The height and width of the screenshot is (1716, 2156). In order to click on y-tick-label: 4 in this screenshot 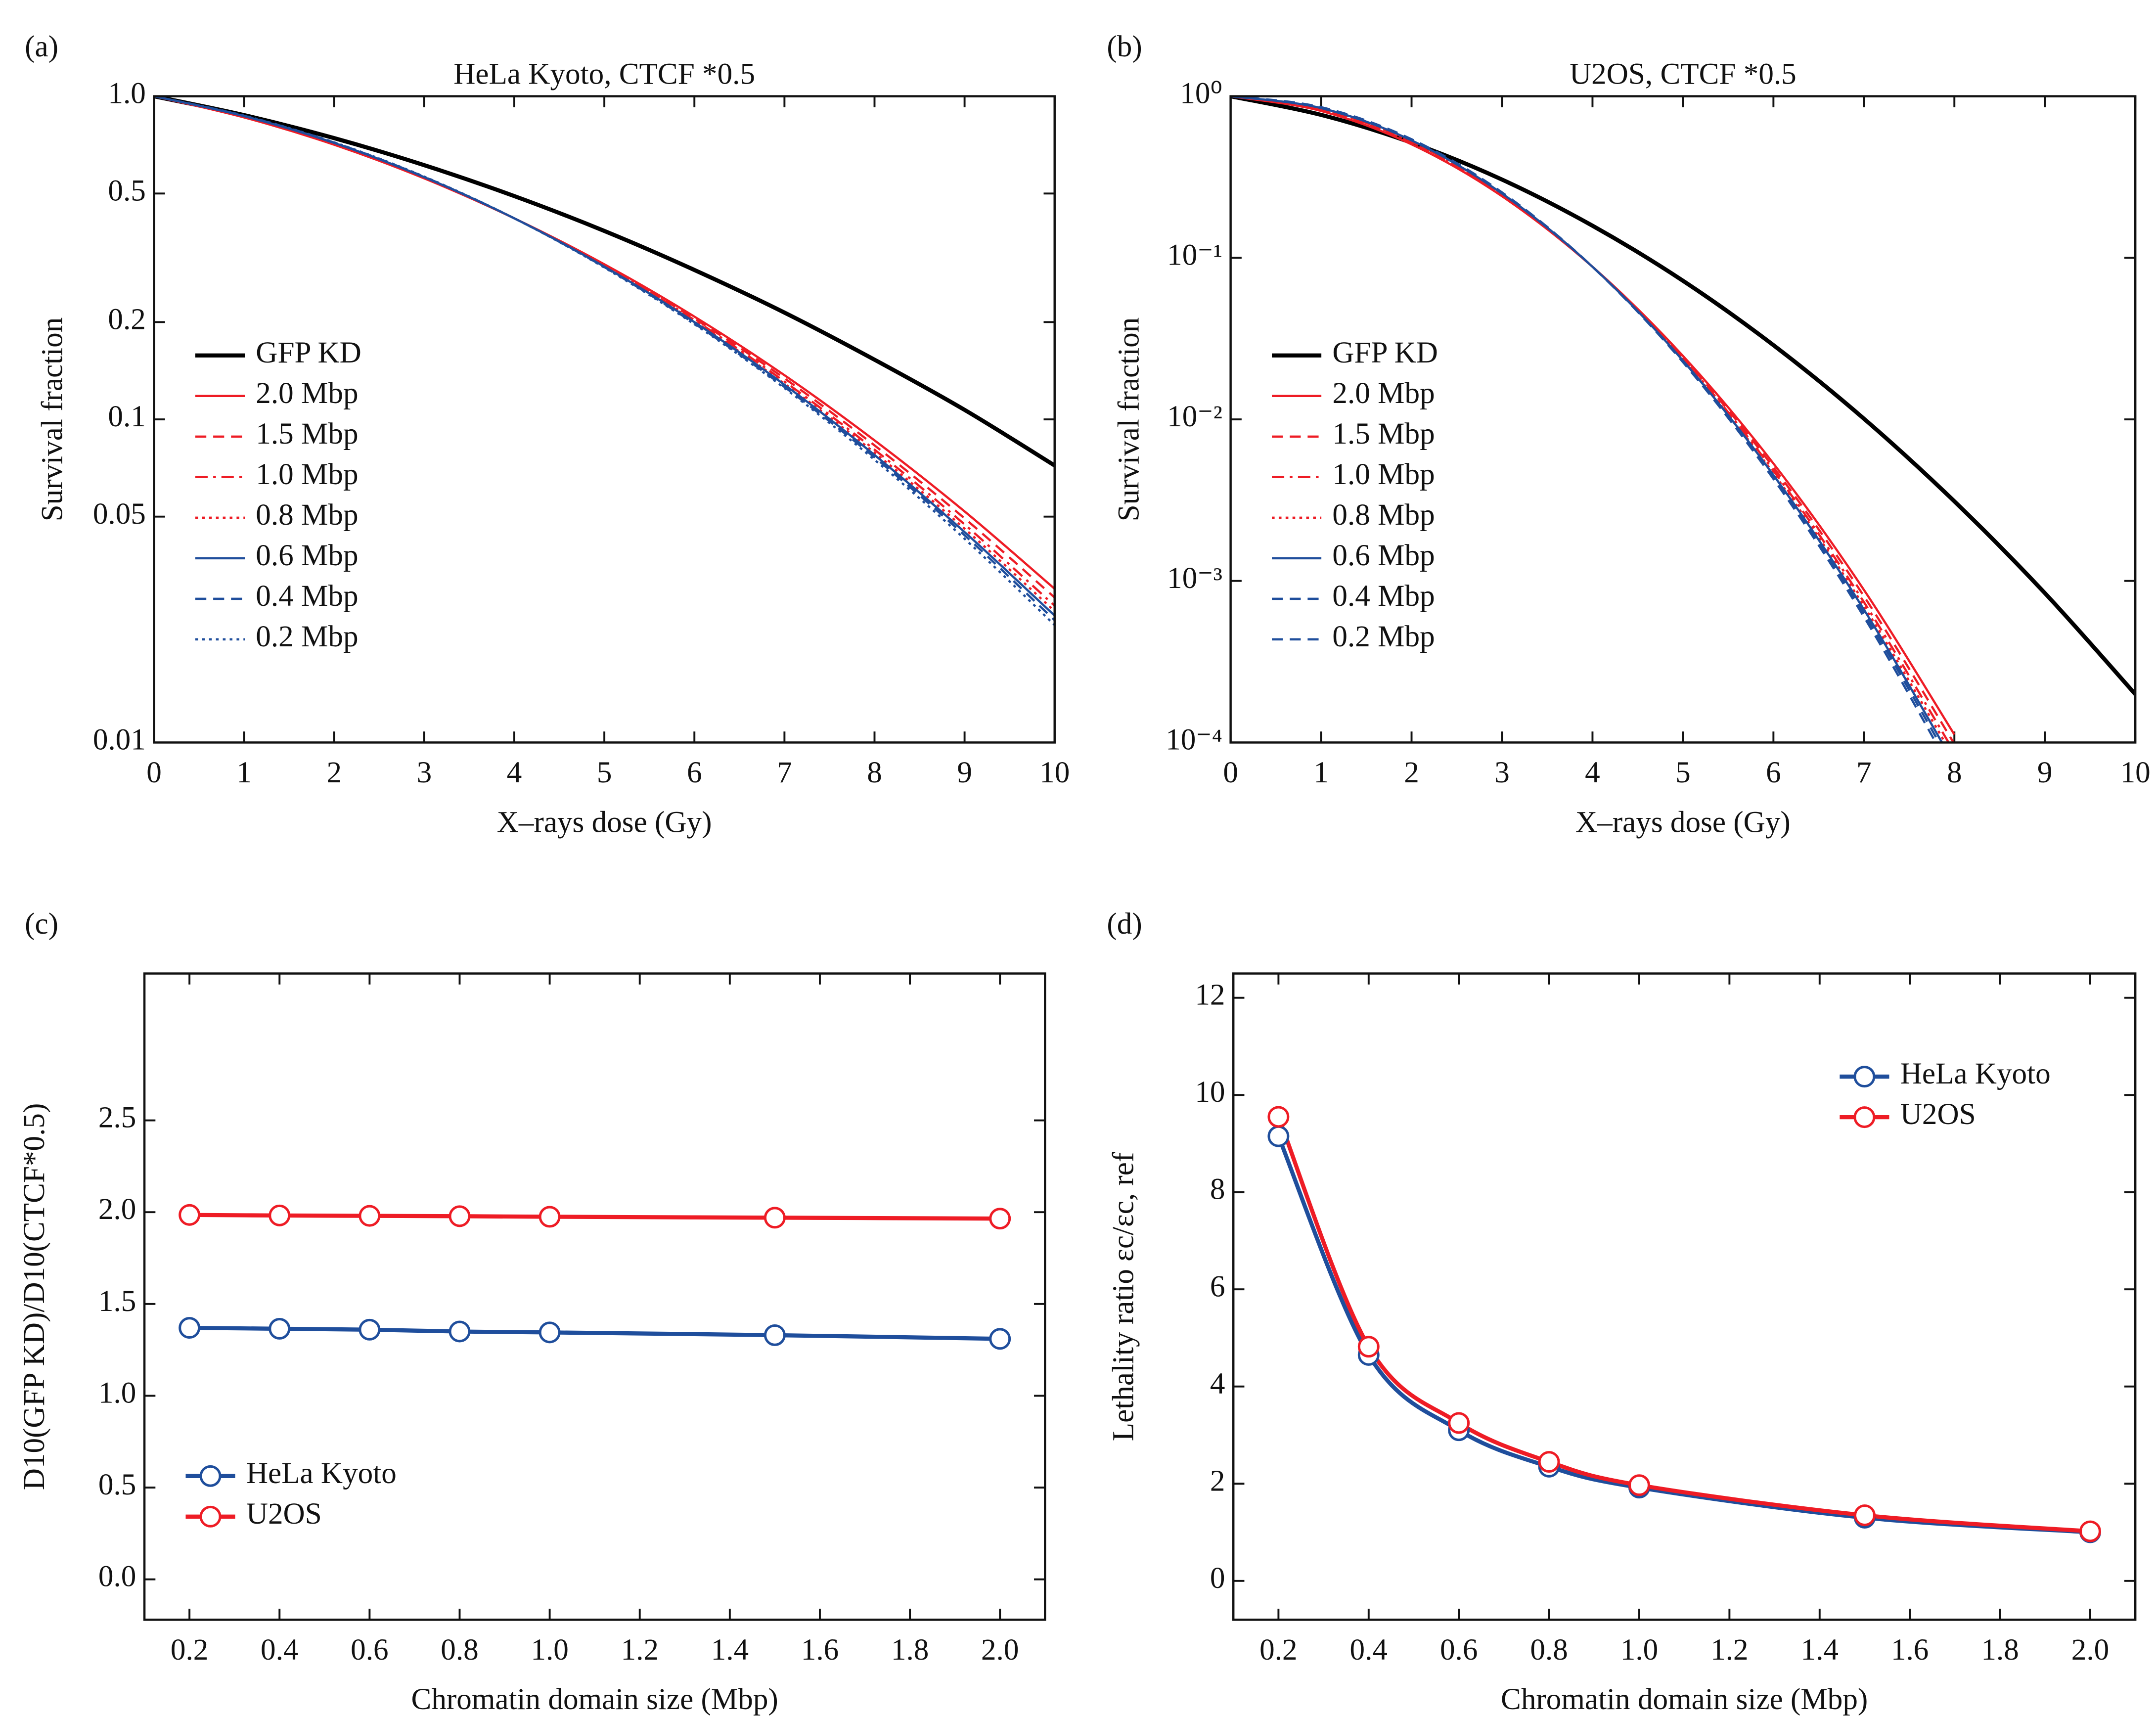, I will do `click(1217, 1383)`.